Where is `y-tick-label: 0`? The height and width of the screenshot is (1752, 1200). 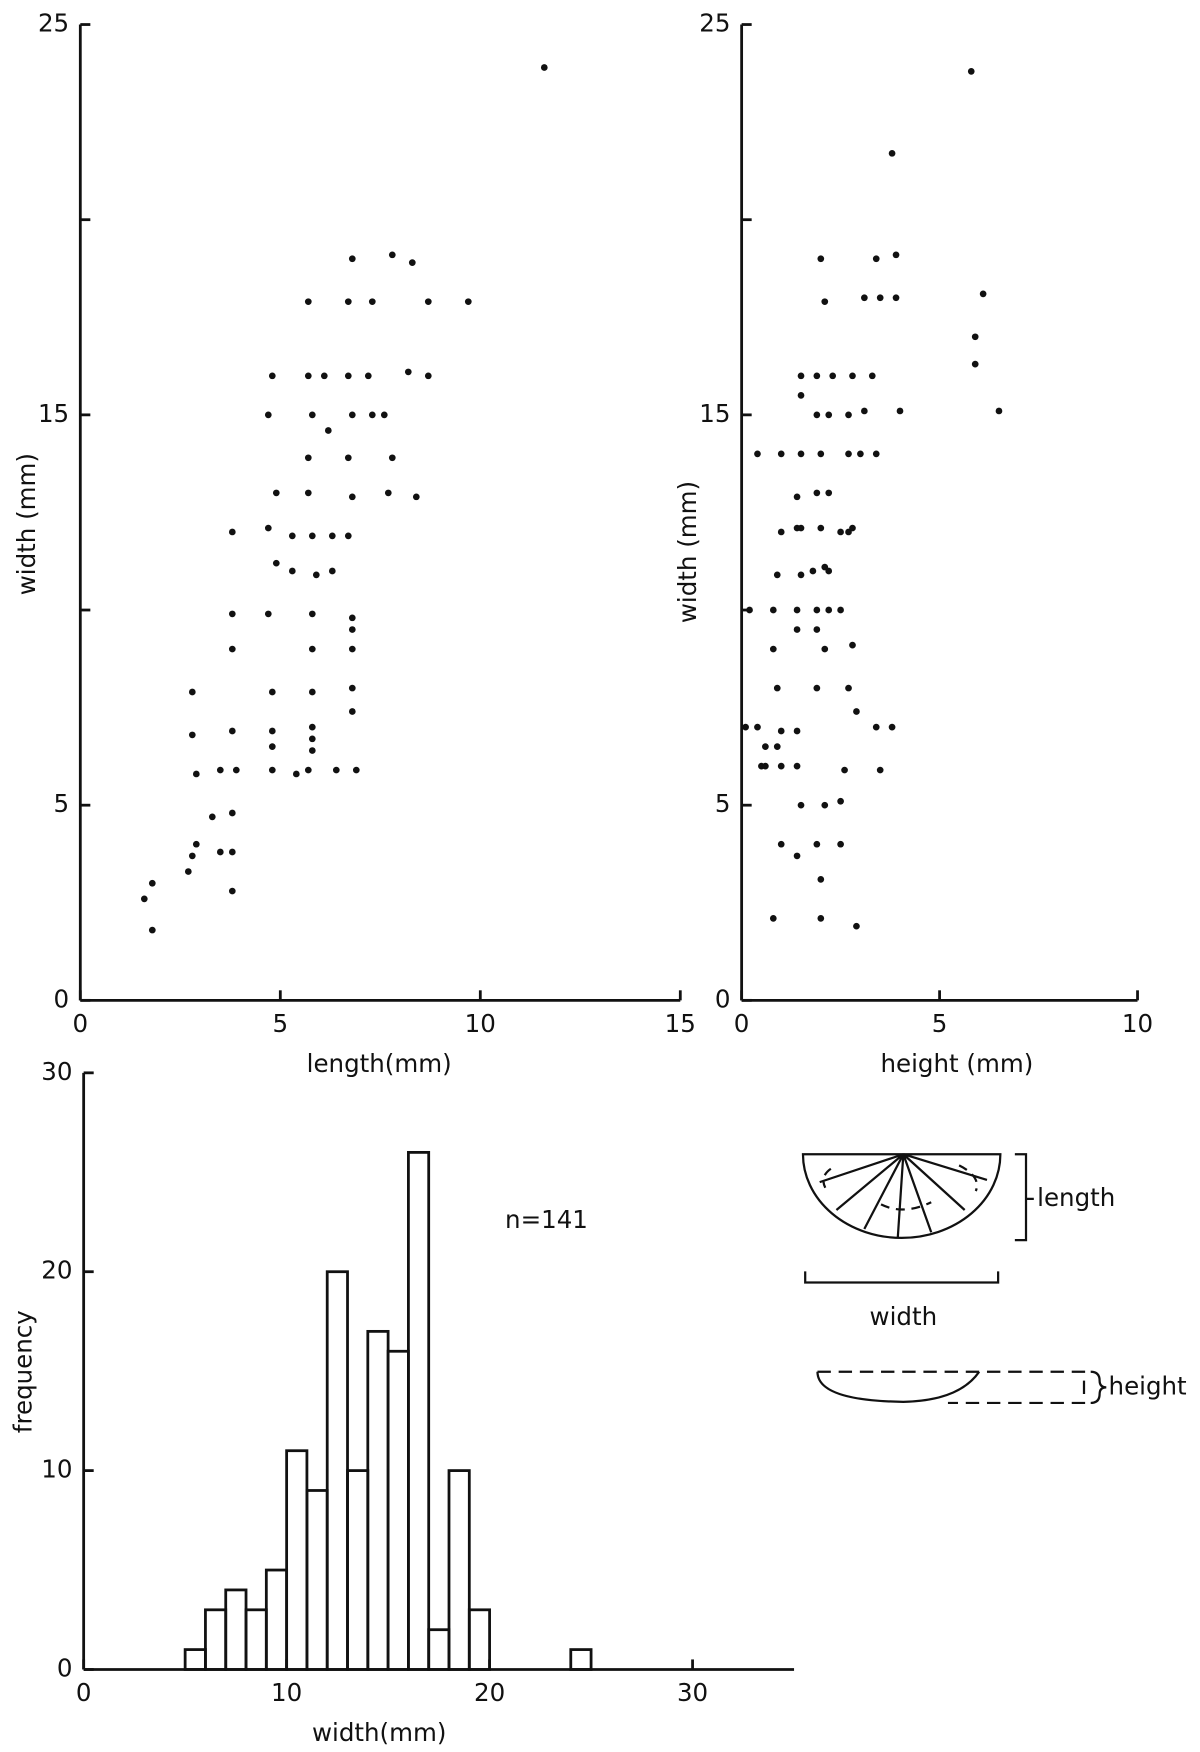 y-tick-label: 0 is located at coordinates (62, 998).